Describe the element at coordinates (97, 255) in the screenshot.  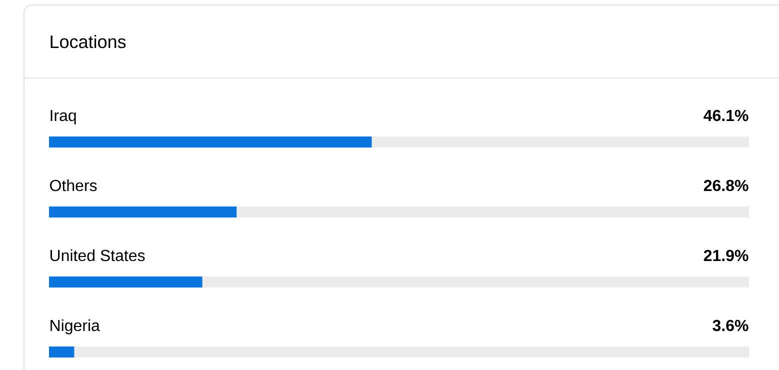
I see `y-tick-label: United States` at that location.